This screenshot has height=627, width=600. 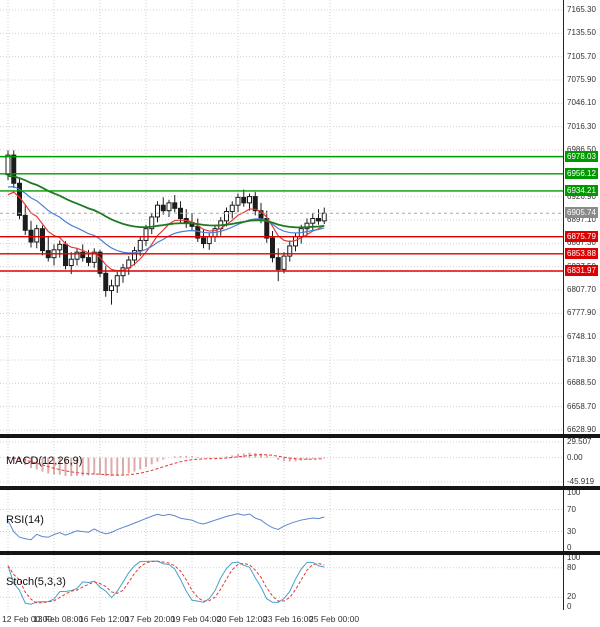 What do you see at coordinates (104, 619) in the screenshot?
I see `time-tick-label: 16 Feb 12:00` at bounding box center [104, 619].